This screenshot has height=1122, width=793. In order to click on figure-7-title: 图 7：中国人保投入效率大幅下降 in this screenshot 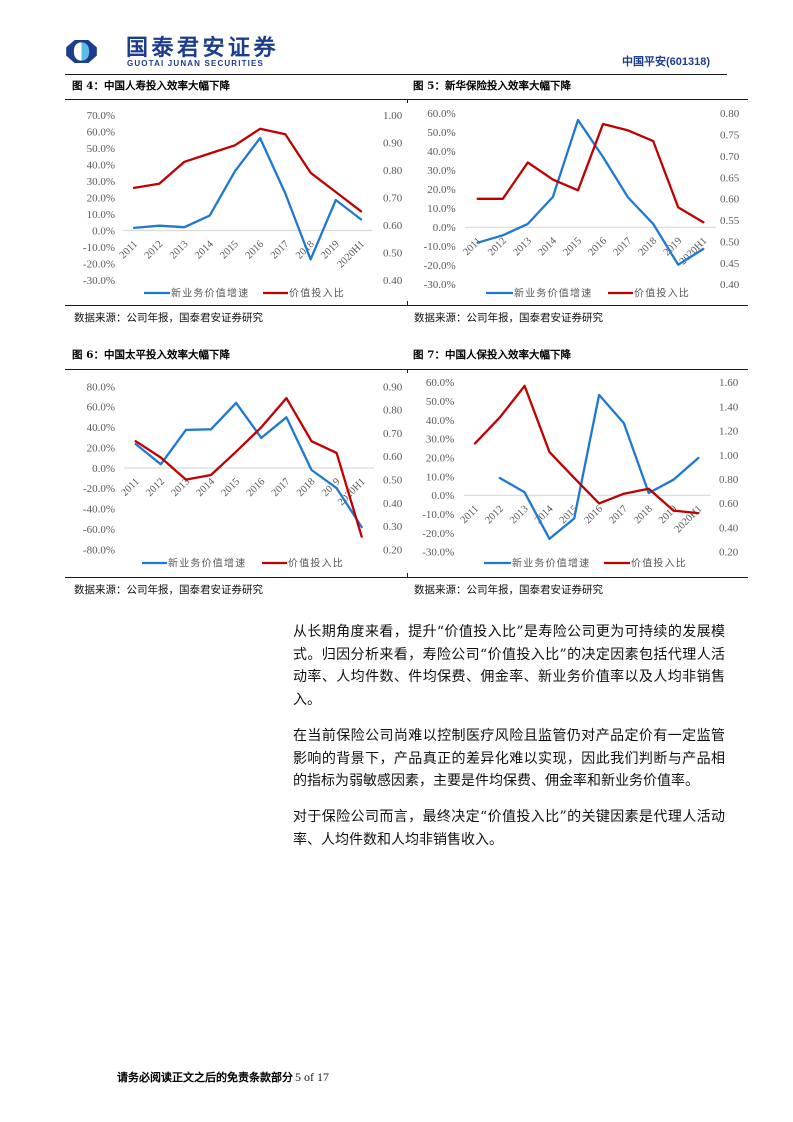, I will do `click(492, 355)`.